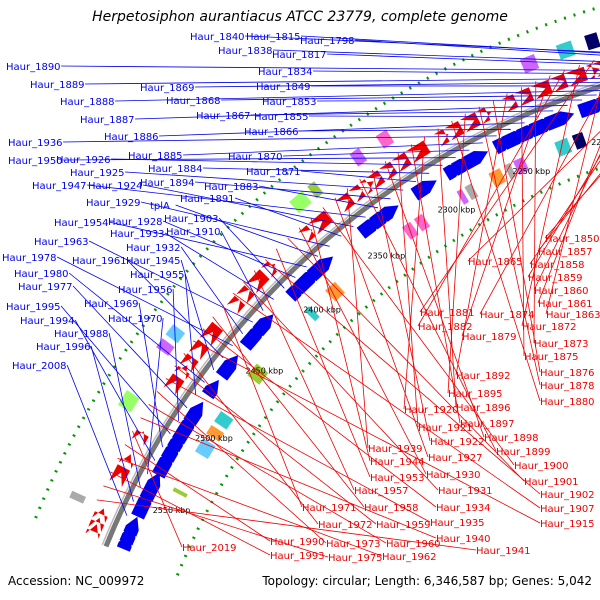  What do you see at coordinates (207, 199) in the screenshot?
I see `forward-gene-label: Haur_1891` at bounding box center [207, 199].